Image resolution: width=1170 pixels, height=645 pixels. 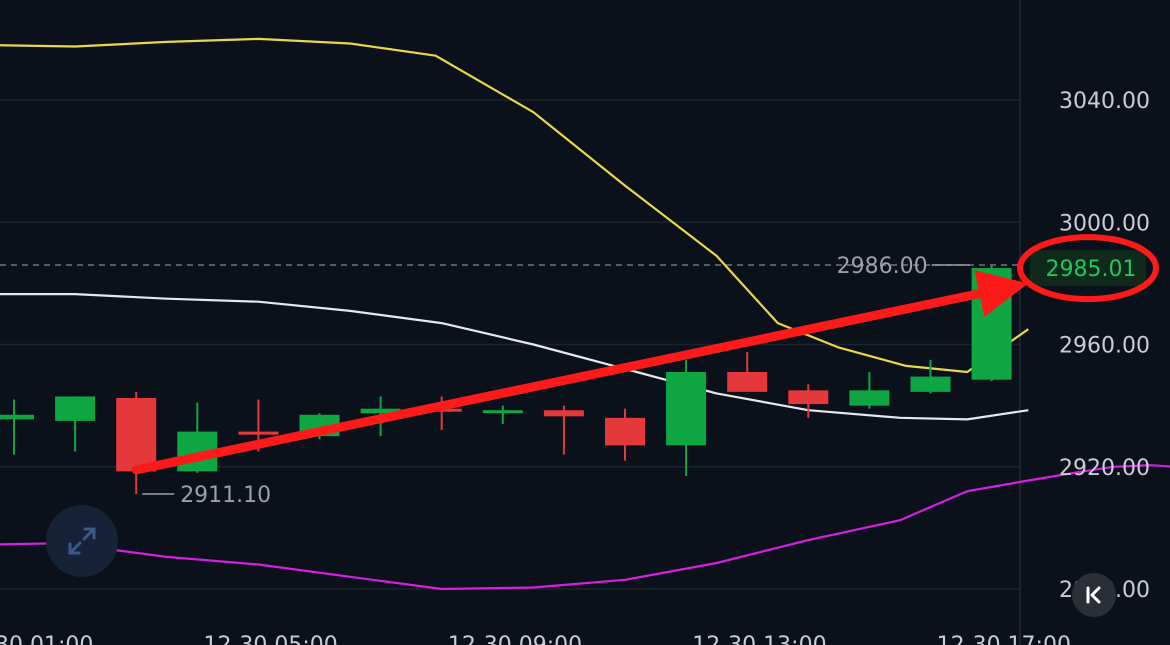 I want to click on highlight-circle, so click(x=1088, y=268).